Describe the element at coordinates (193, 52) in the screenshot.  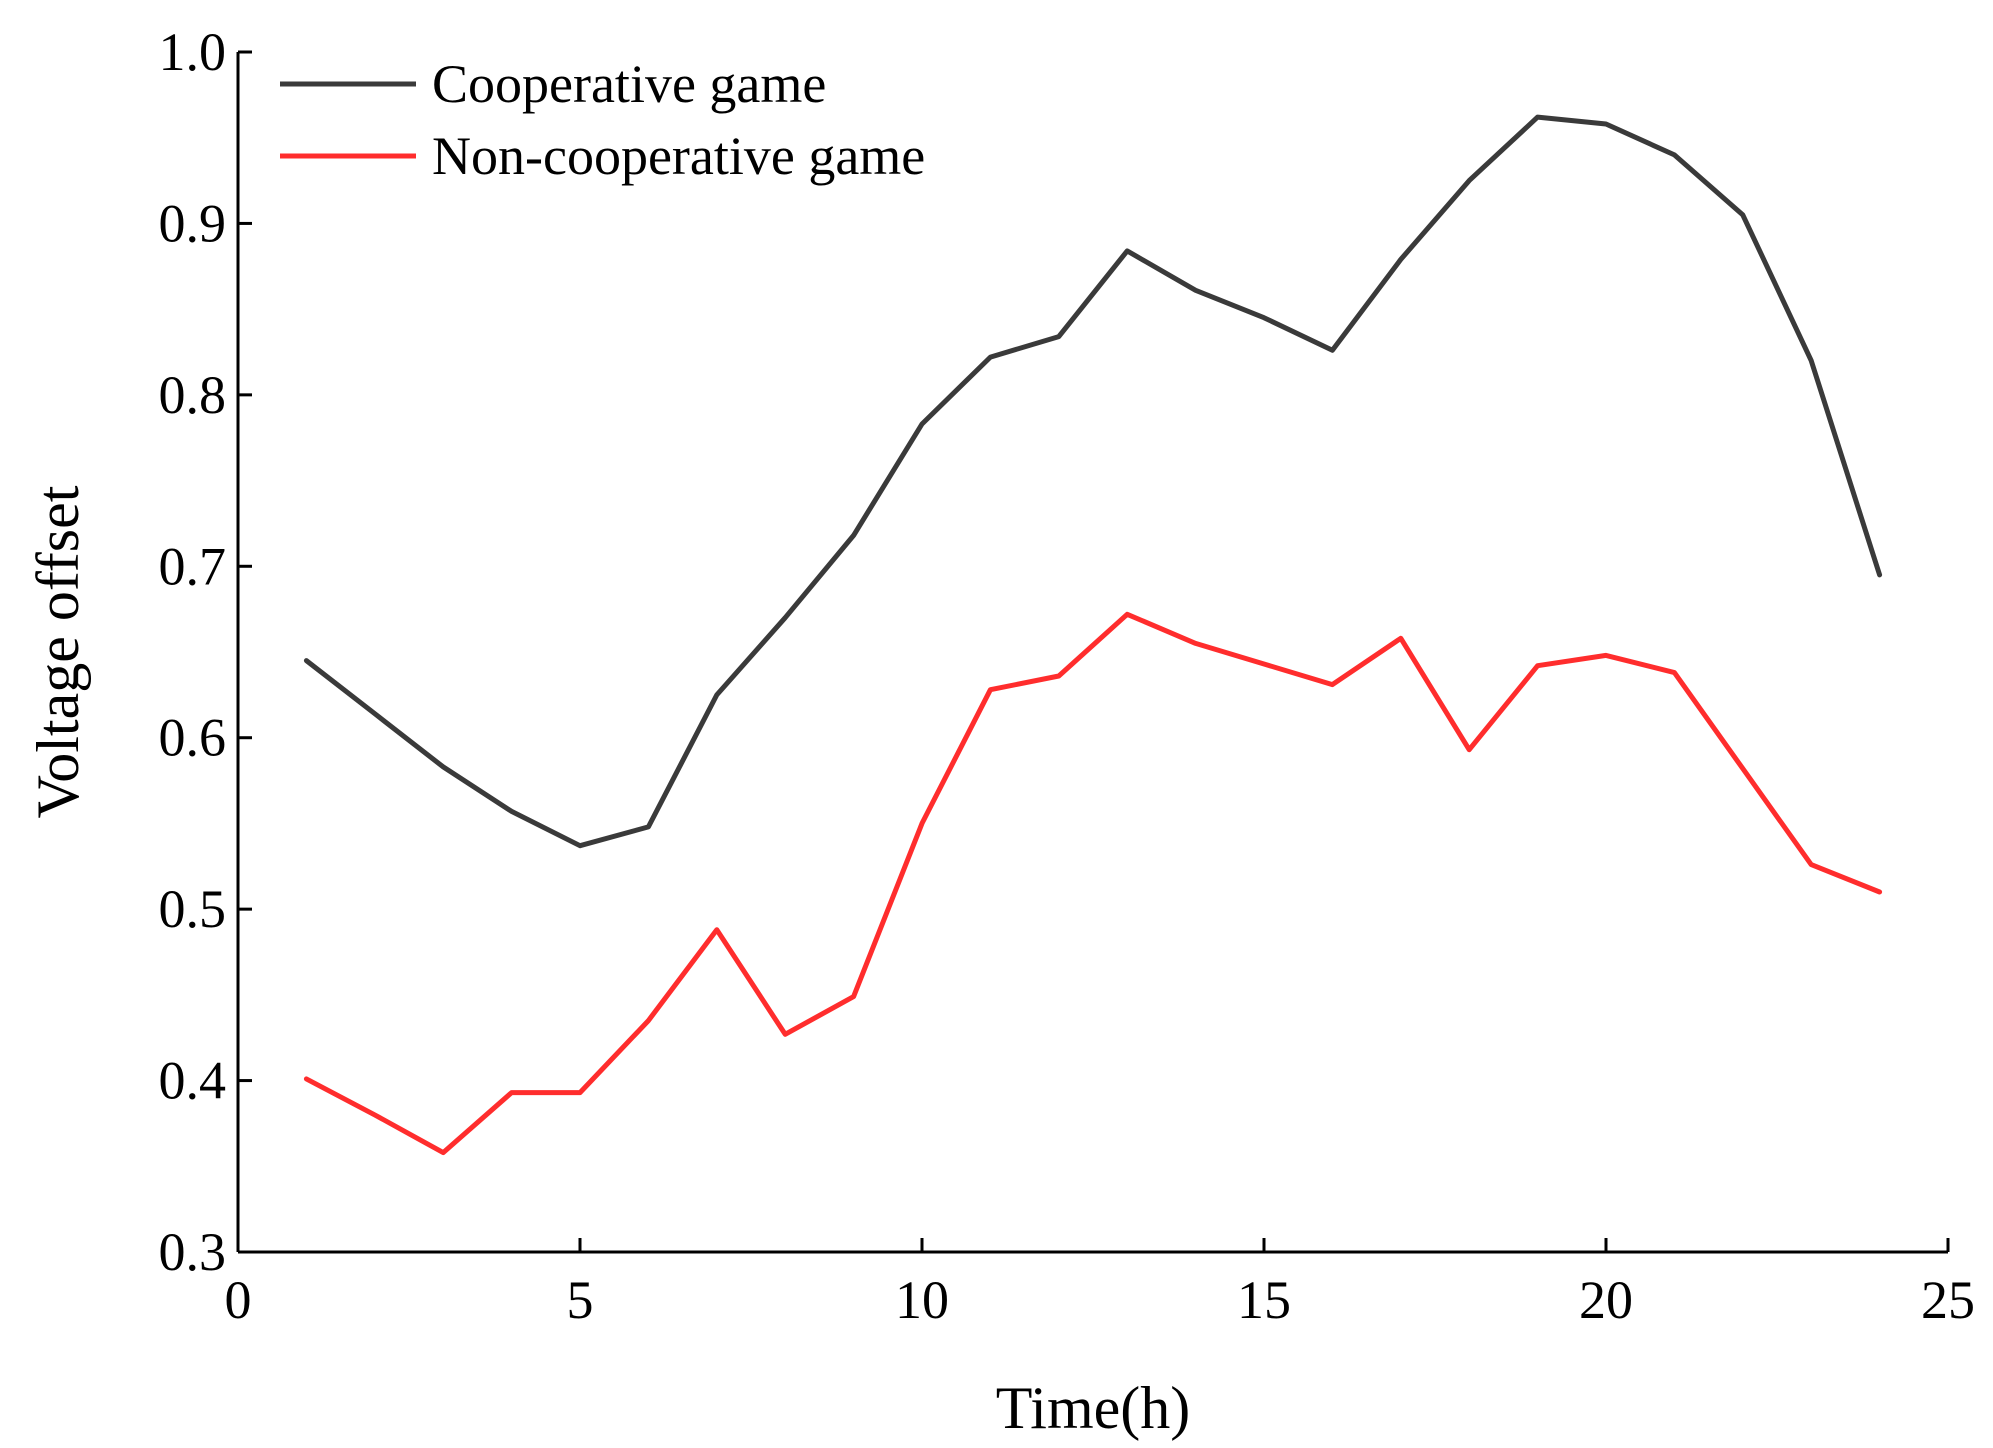
I see `y-tick-label: 1.0` at that location.